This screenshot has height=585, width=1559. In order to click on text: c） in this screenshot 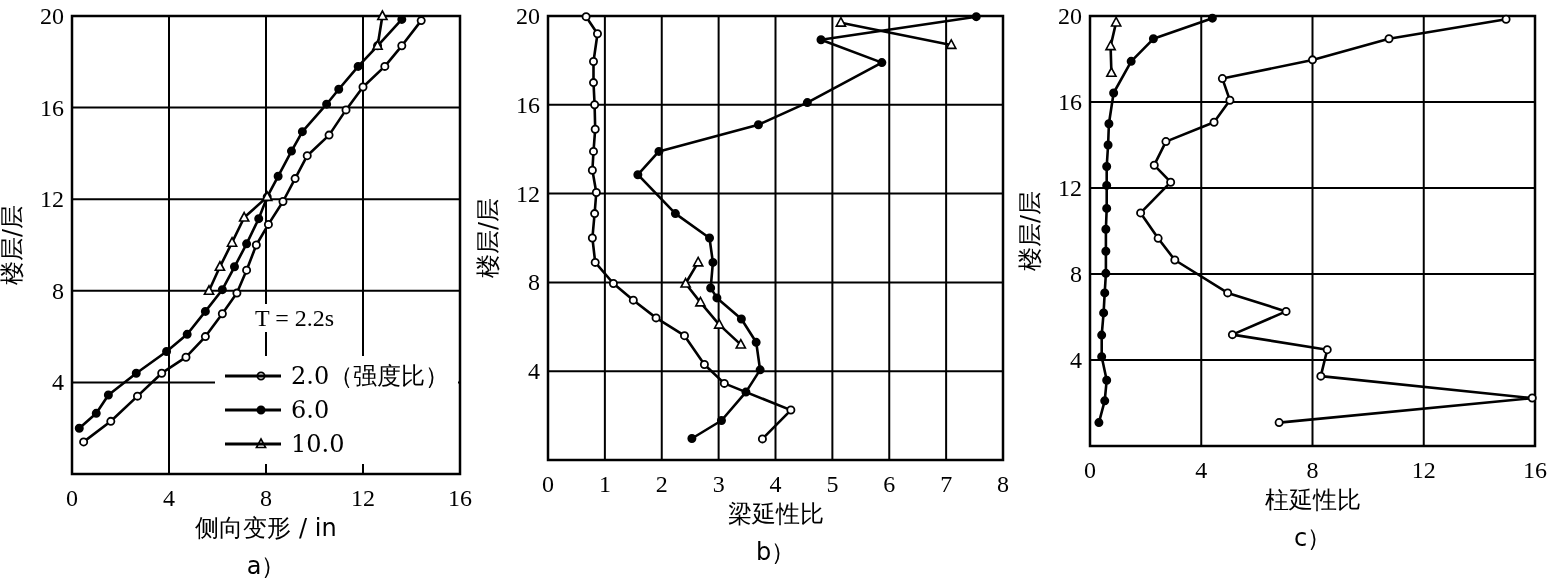, I will do `click(1312, 538)`.